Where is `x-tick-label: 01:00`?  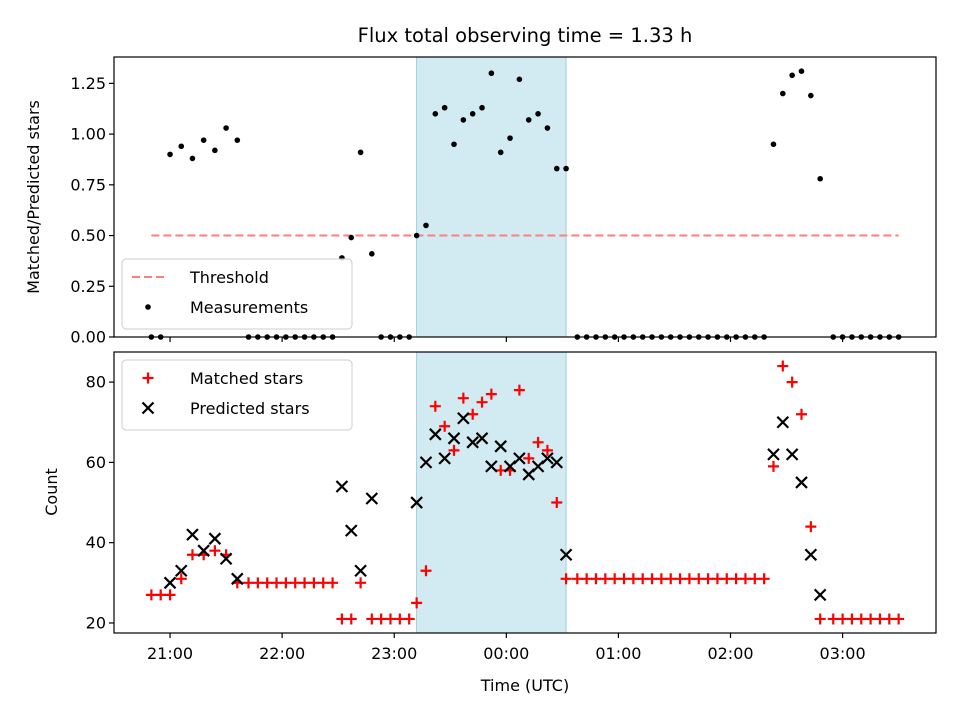 x-tick-label: 01:00 is located at coordinates (618, 653).